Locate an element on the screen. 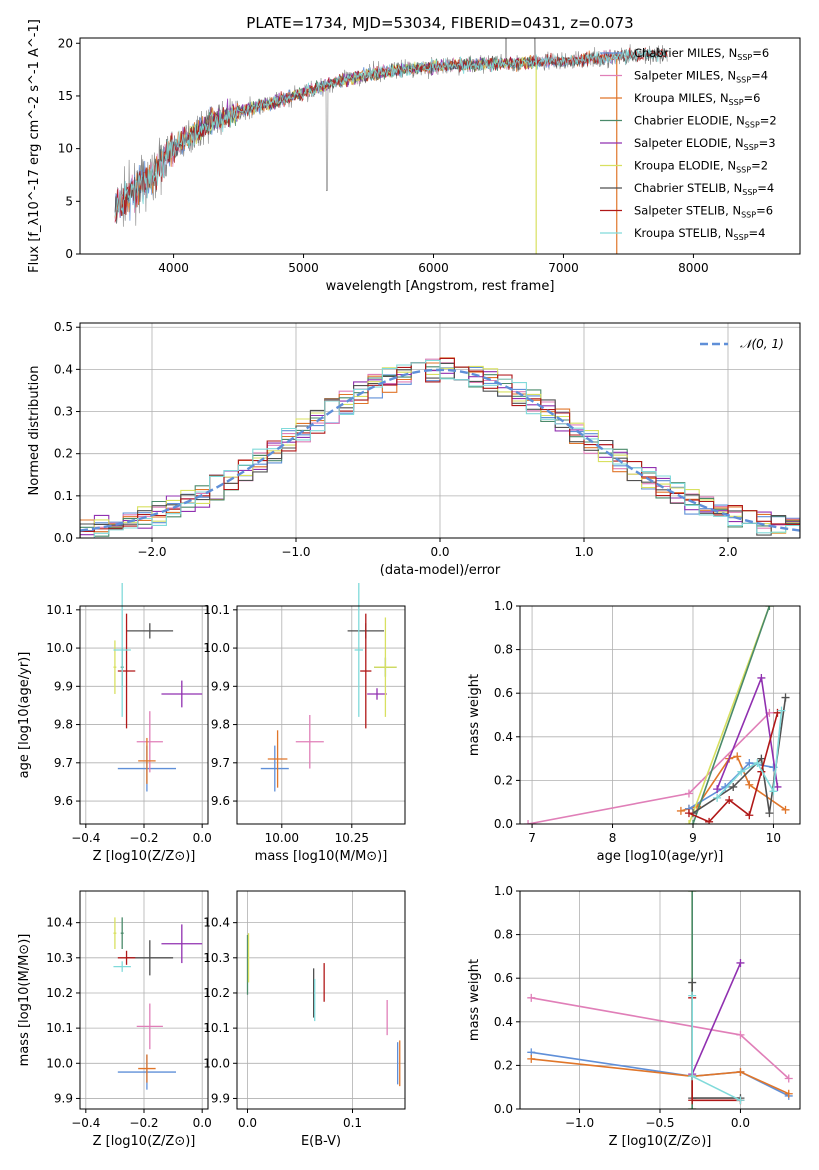  legend-entry: Kroupa ELODIE, NSSP=2 is located at coordinates (701, 167).